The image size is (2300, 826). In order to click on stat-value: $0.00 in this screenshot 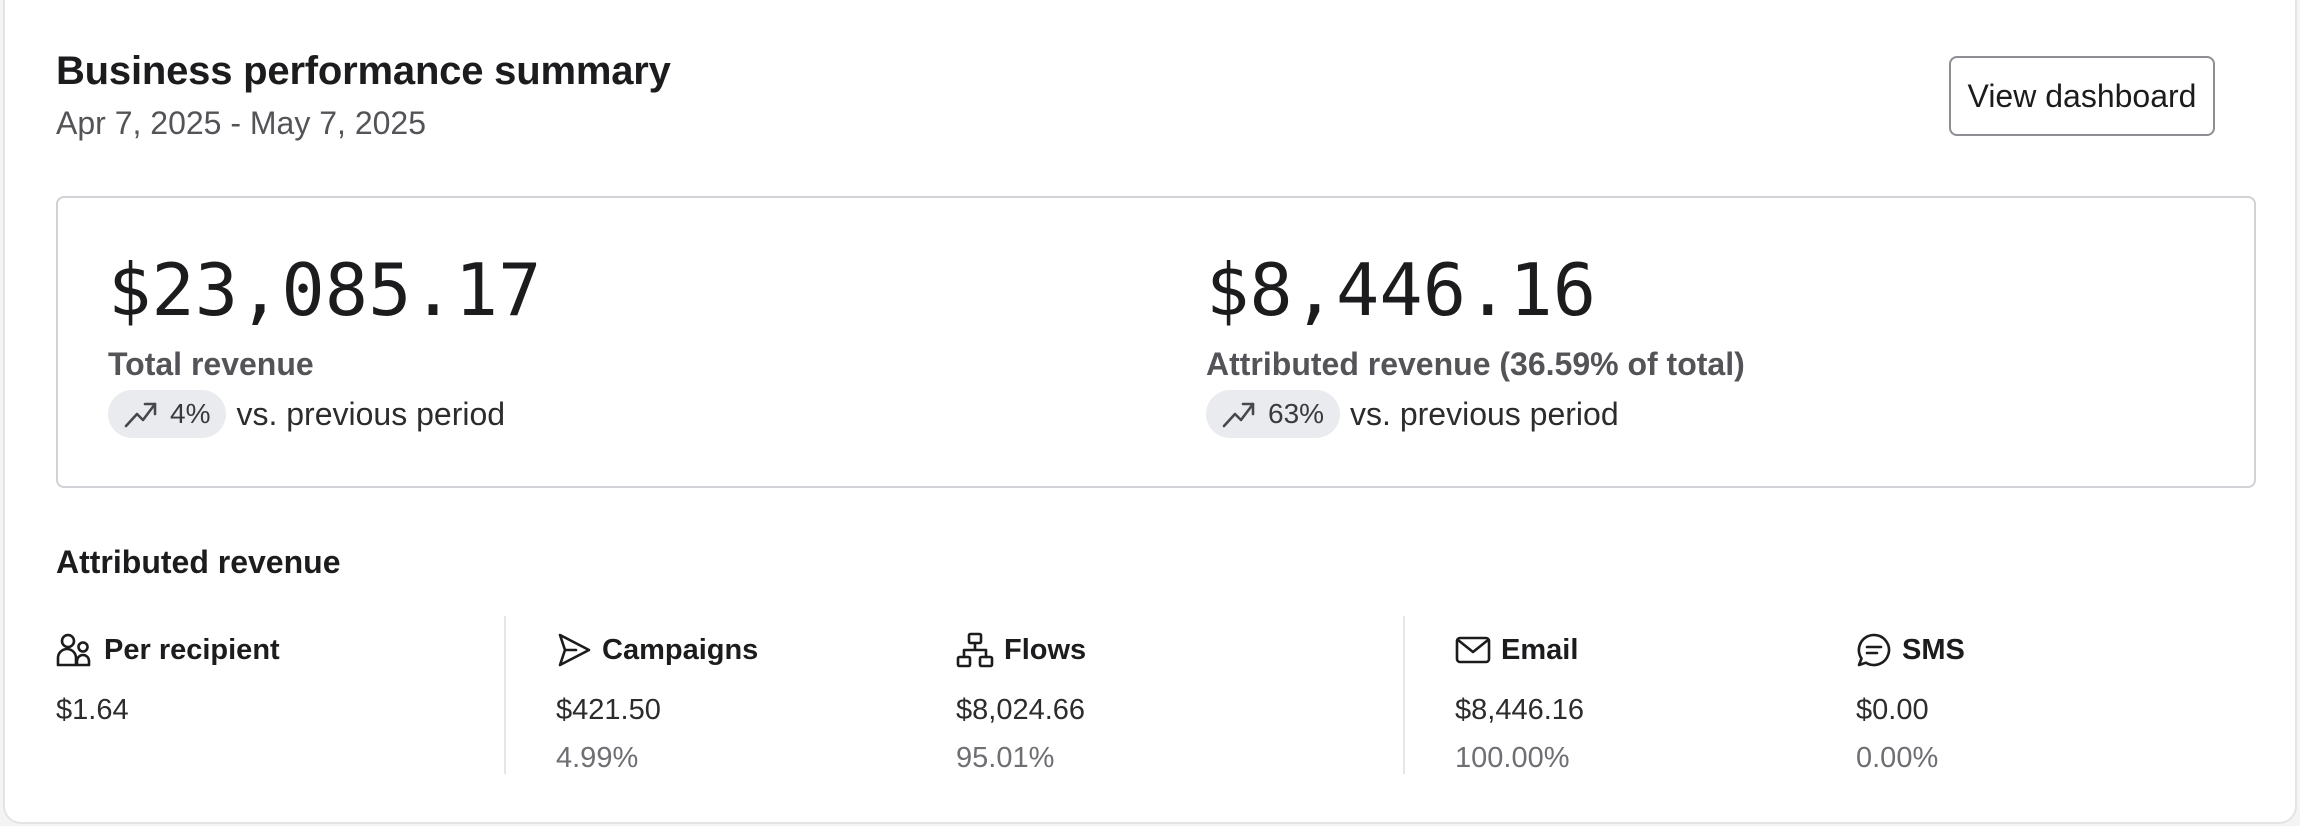, I will do `click(1892, 710)`.